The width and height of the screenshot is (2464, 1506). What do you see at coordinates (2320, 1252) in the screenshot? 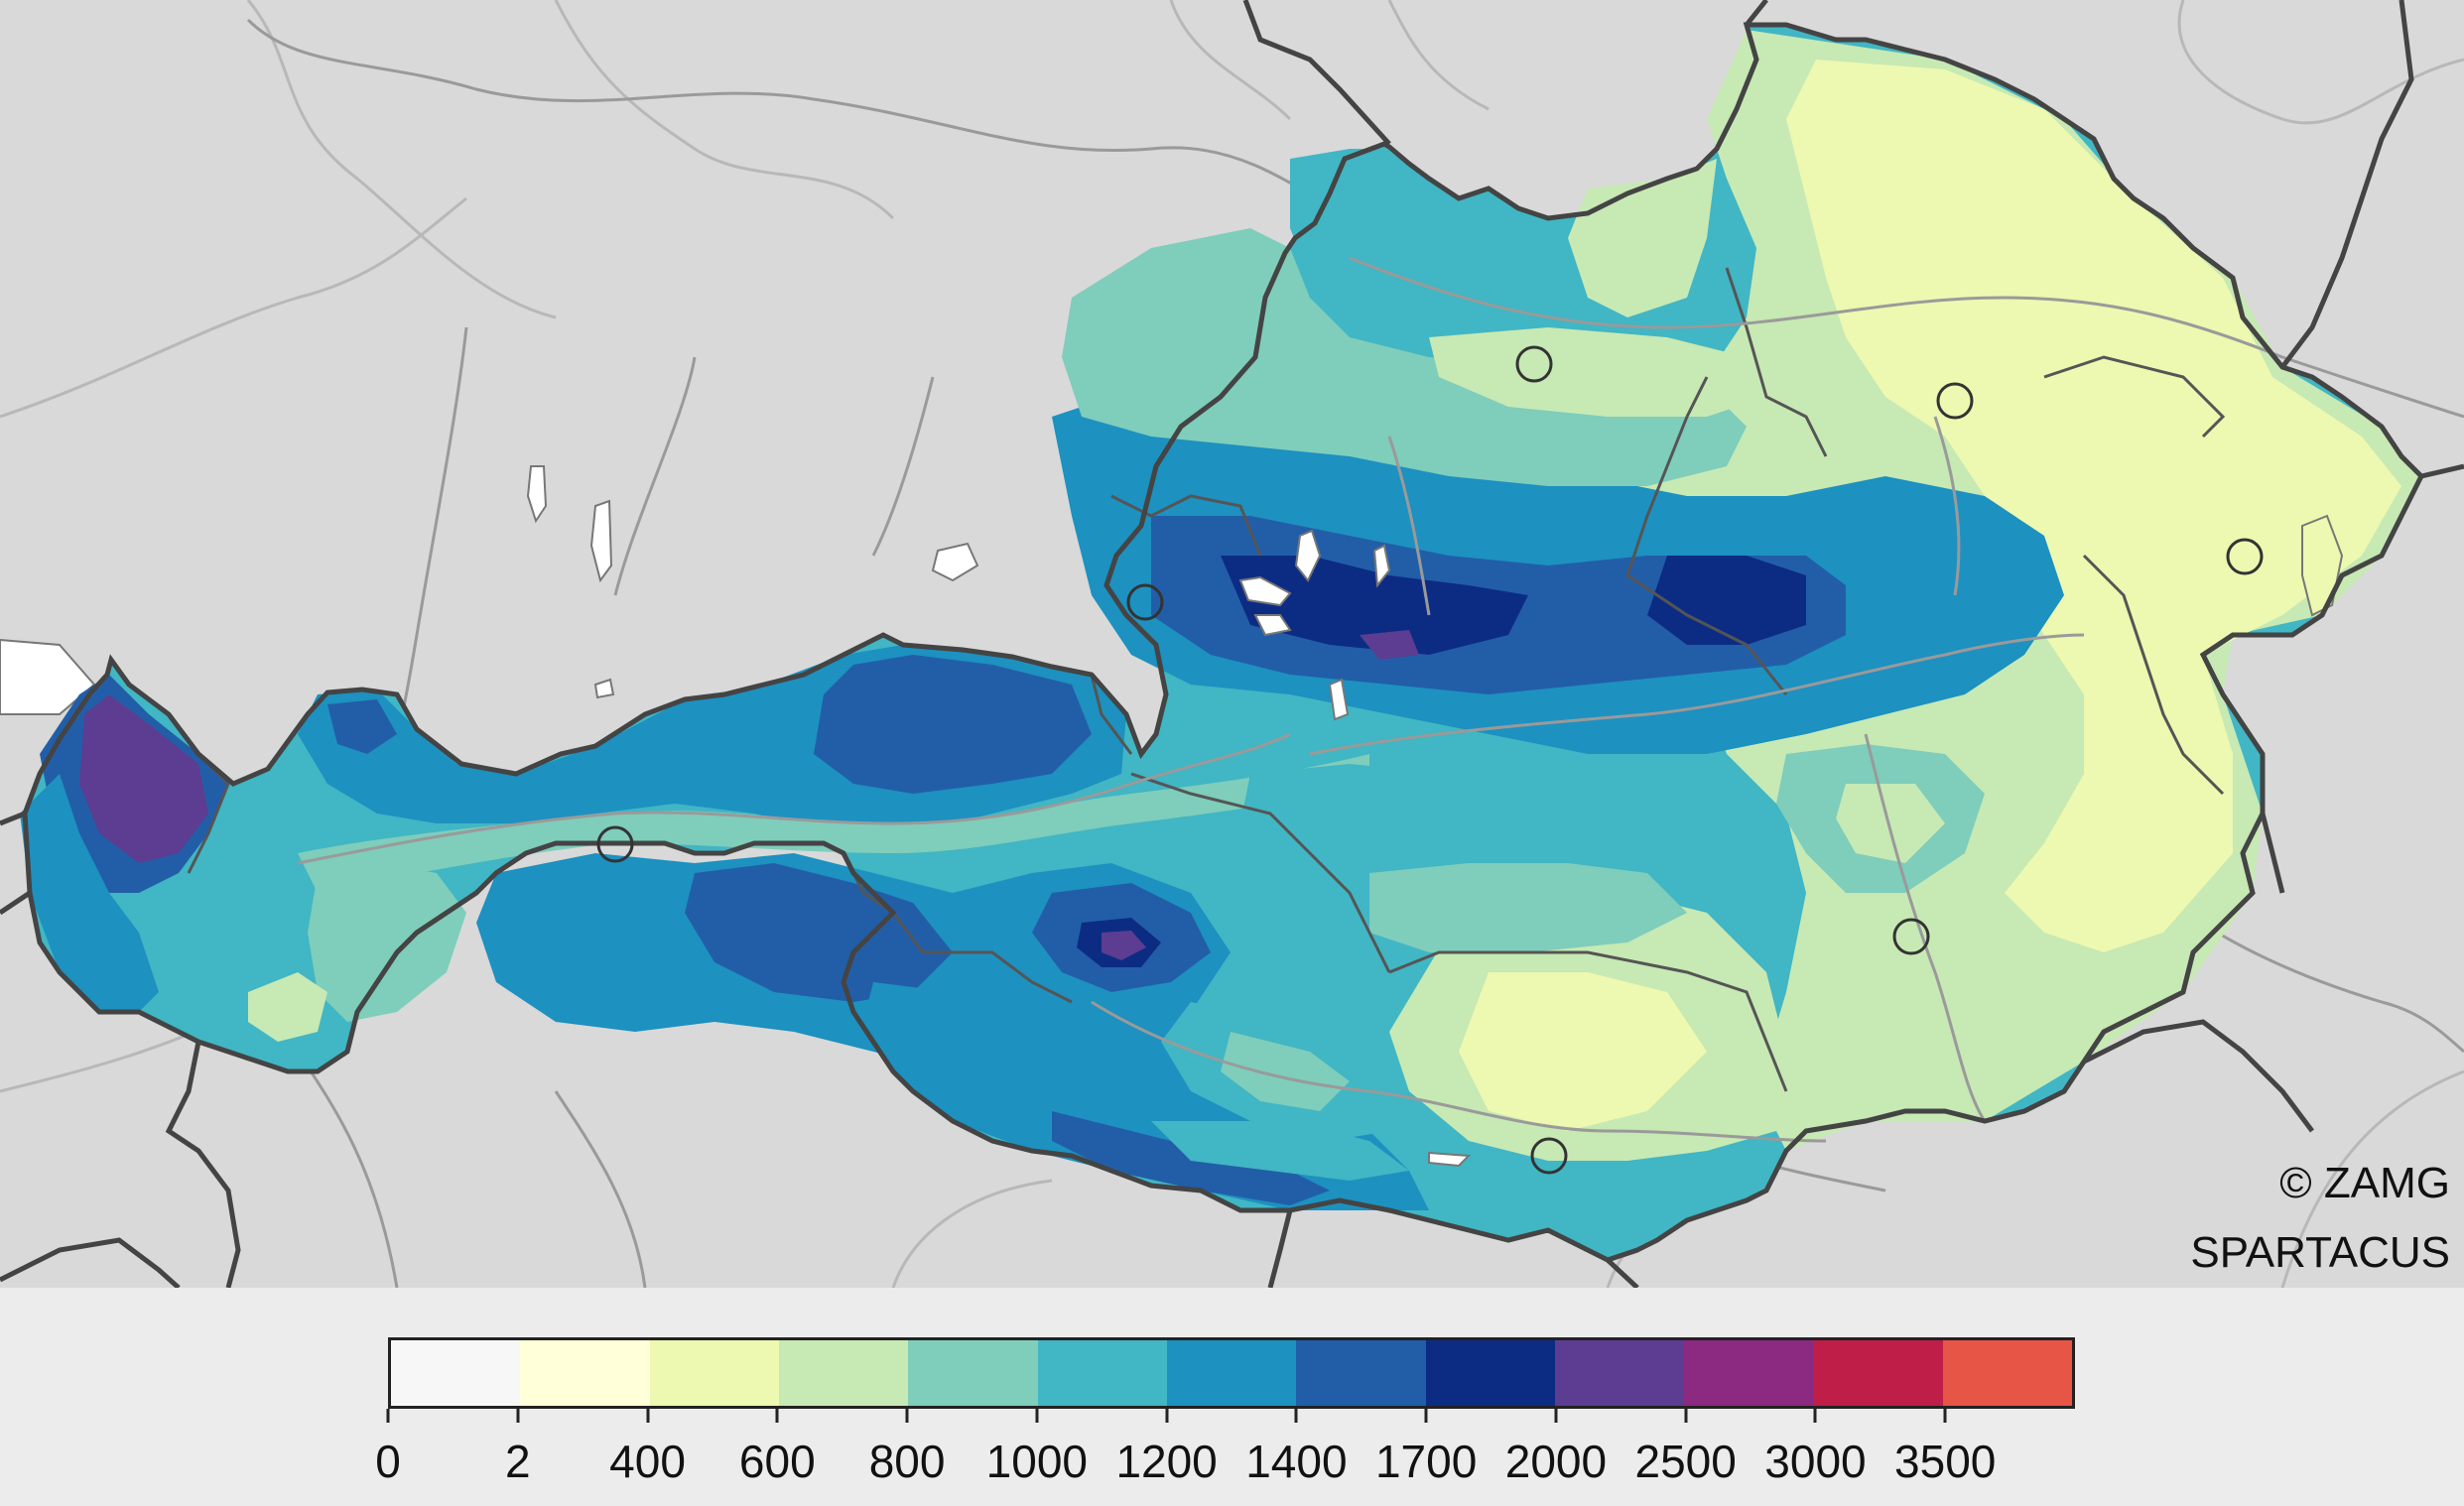
I see `dataset-credit: SPARTACUS` at bounding box center [2320, 1252].